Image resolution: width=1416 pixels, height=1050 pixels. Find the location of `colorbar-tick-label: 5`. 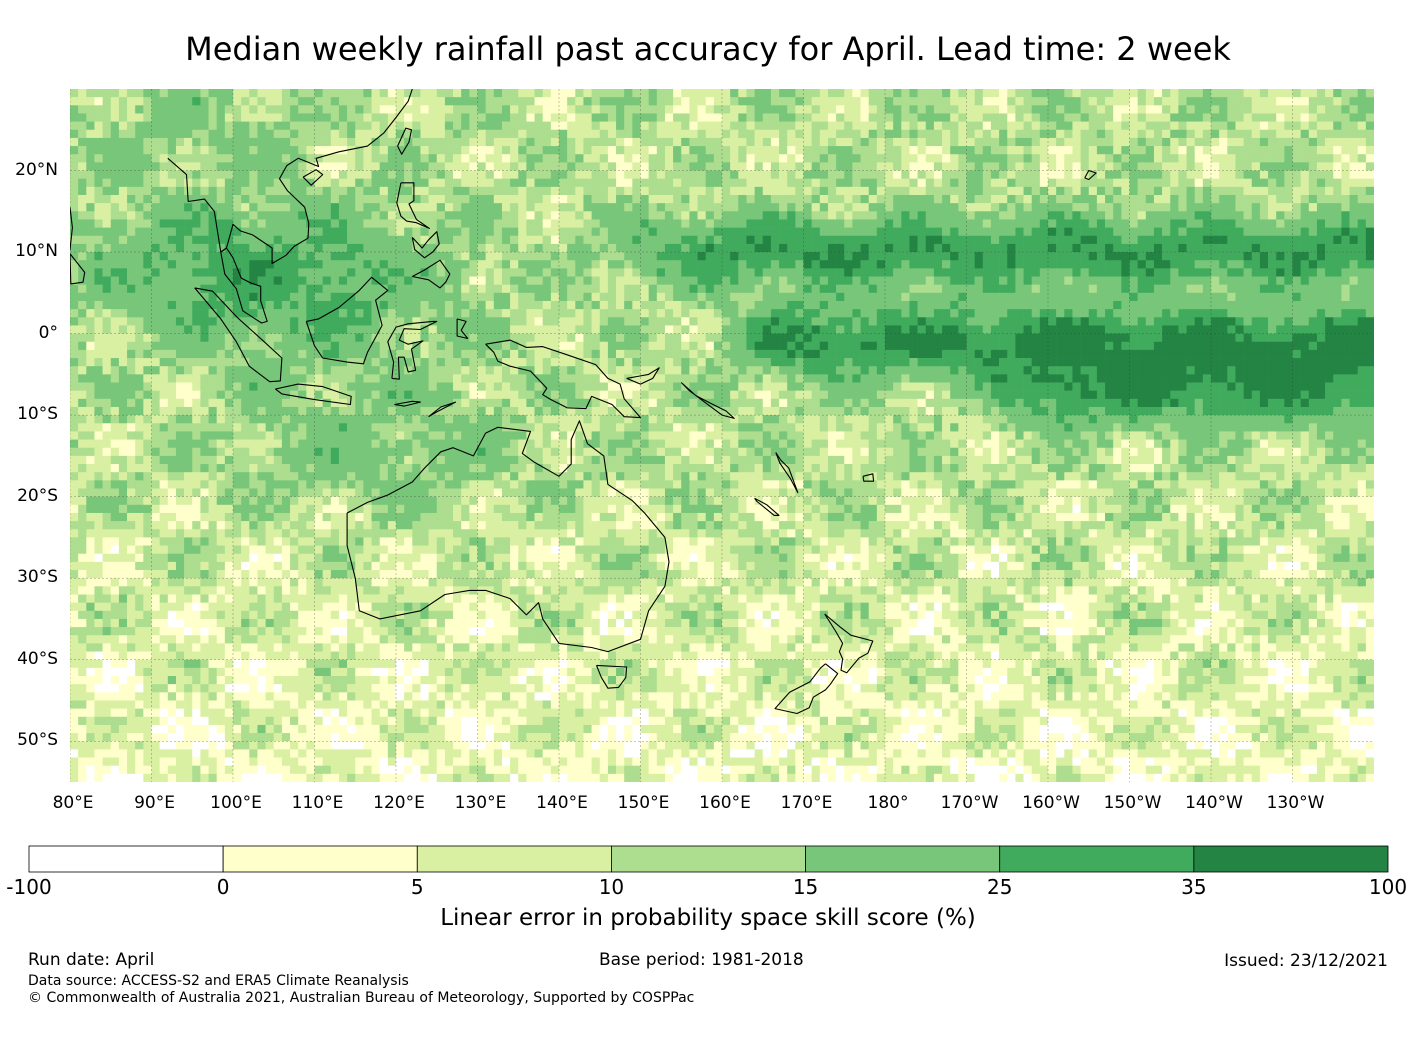

colorbar-tick-label: 5 is located at coordinates (417, 887).